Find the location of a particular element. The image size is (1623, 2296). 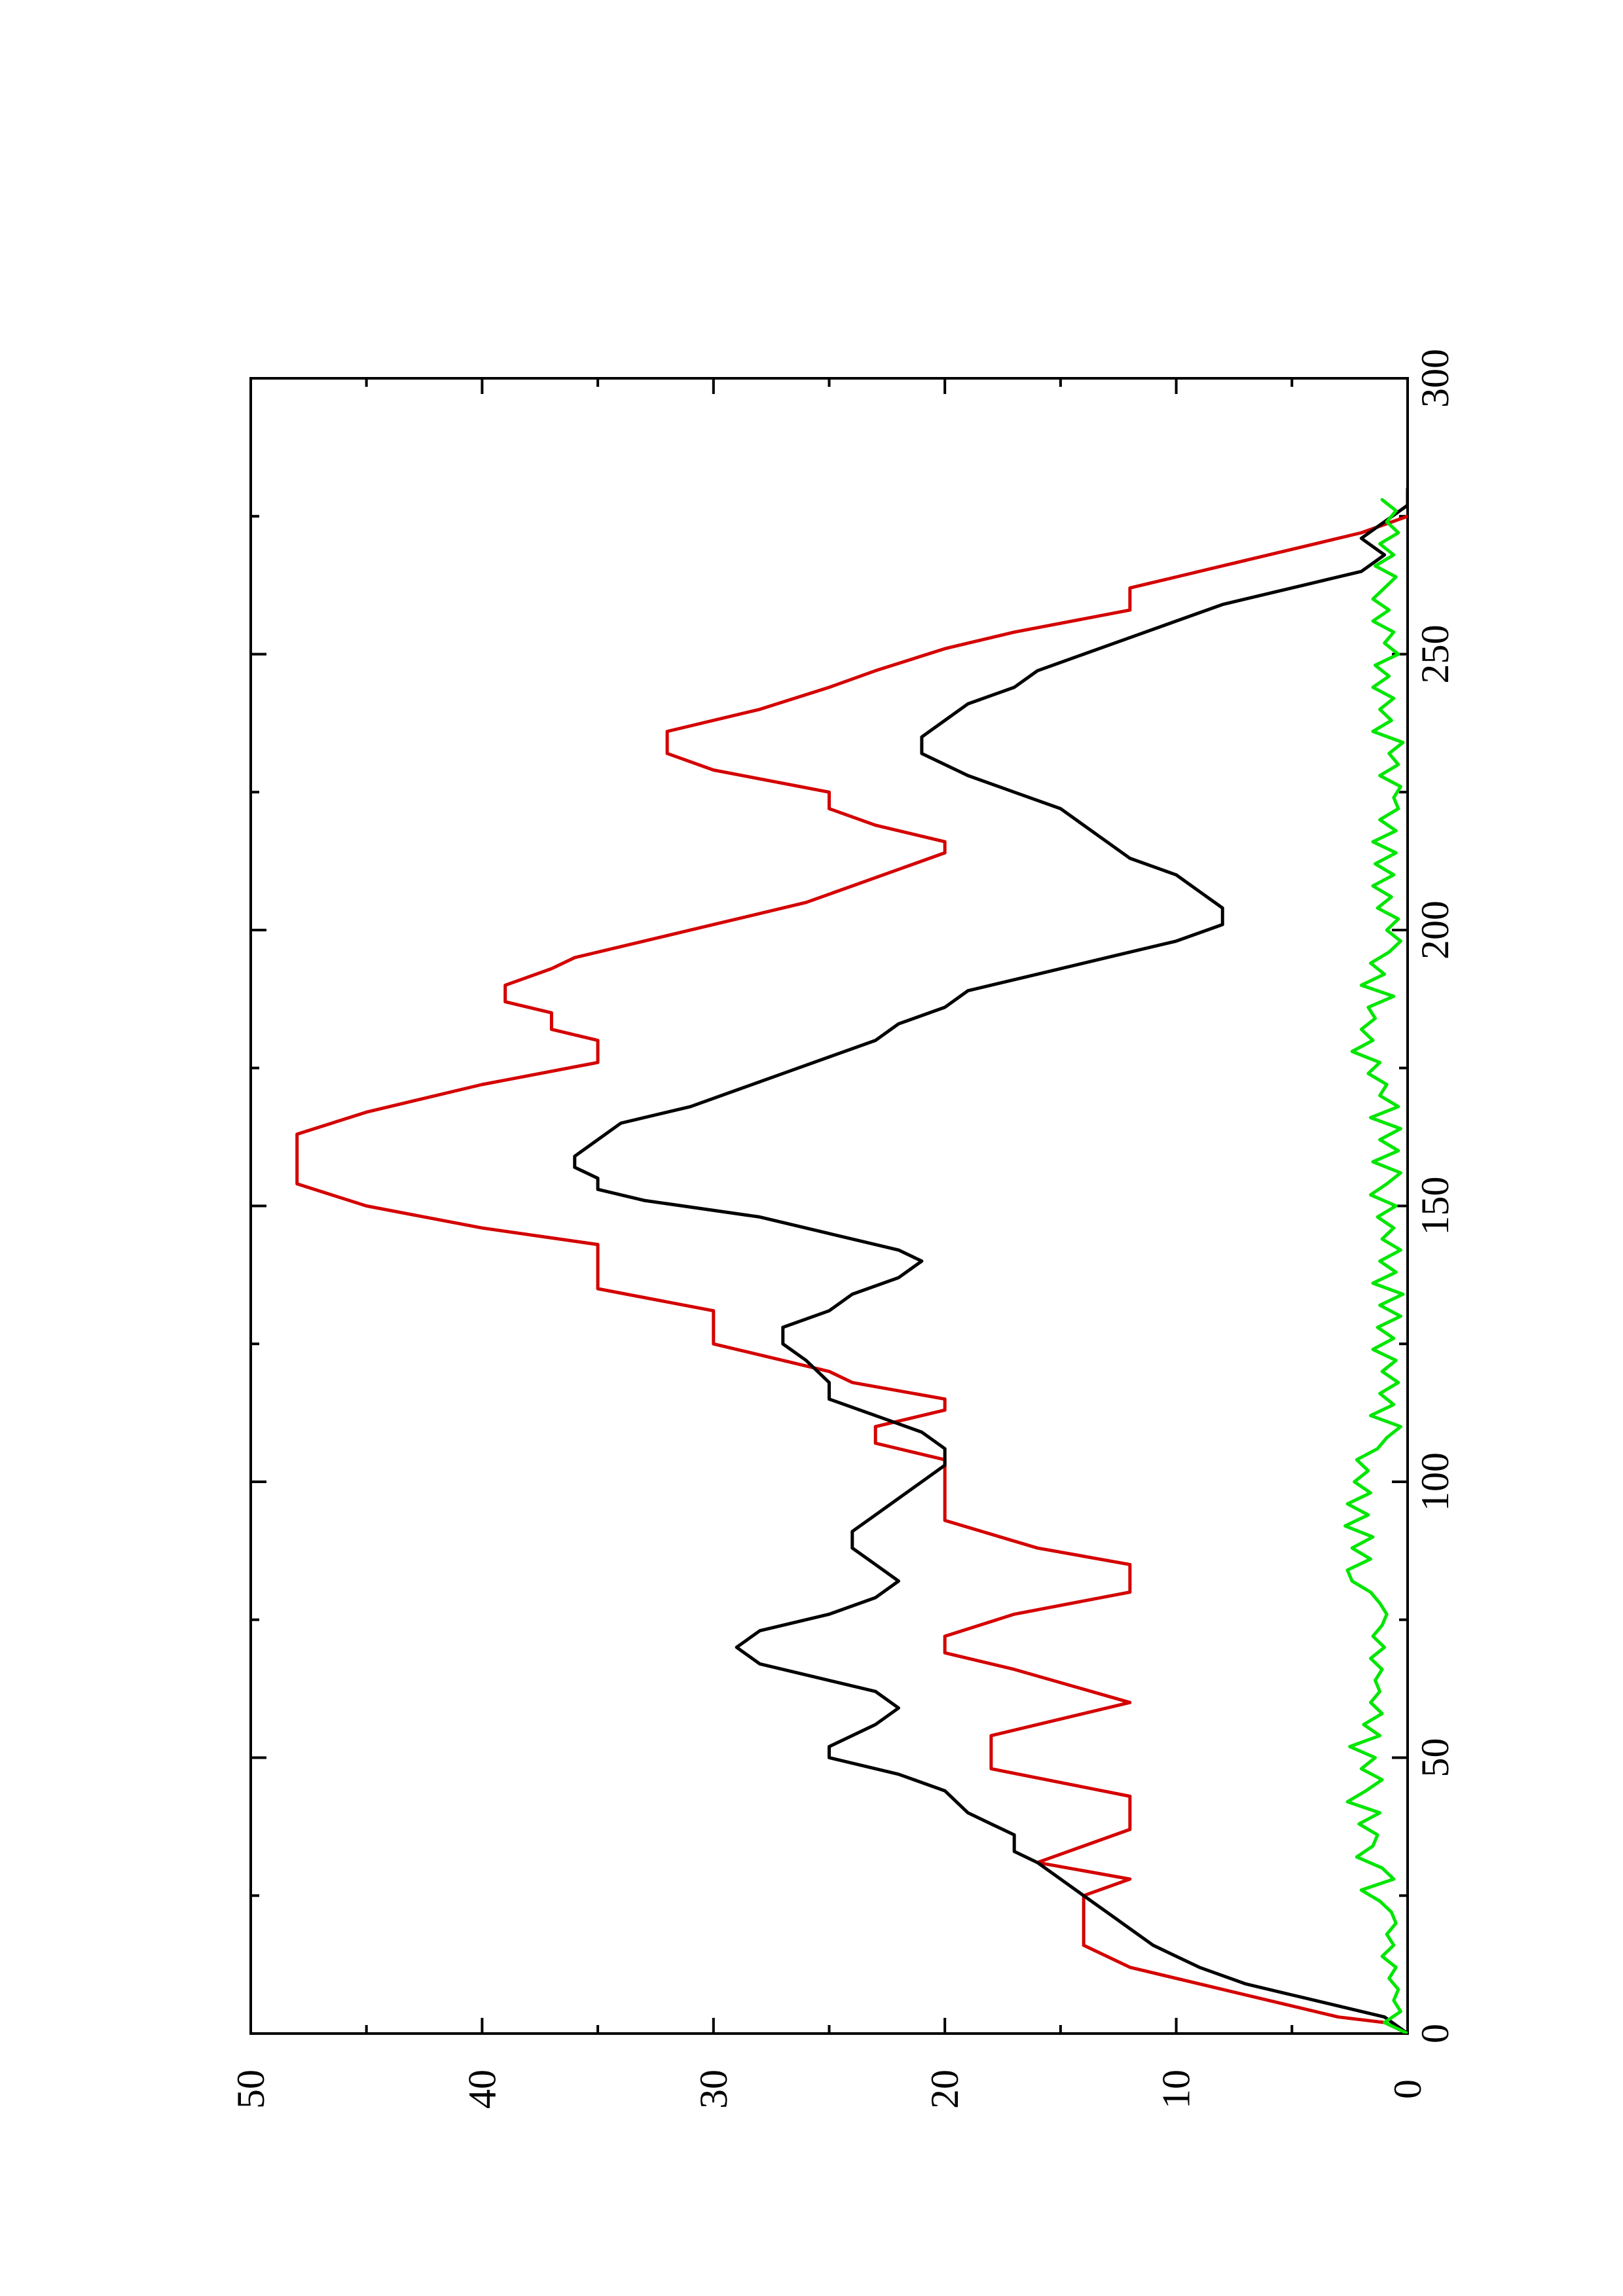

y-tick-label: 50 is located at coordinates (250, 2089).